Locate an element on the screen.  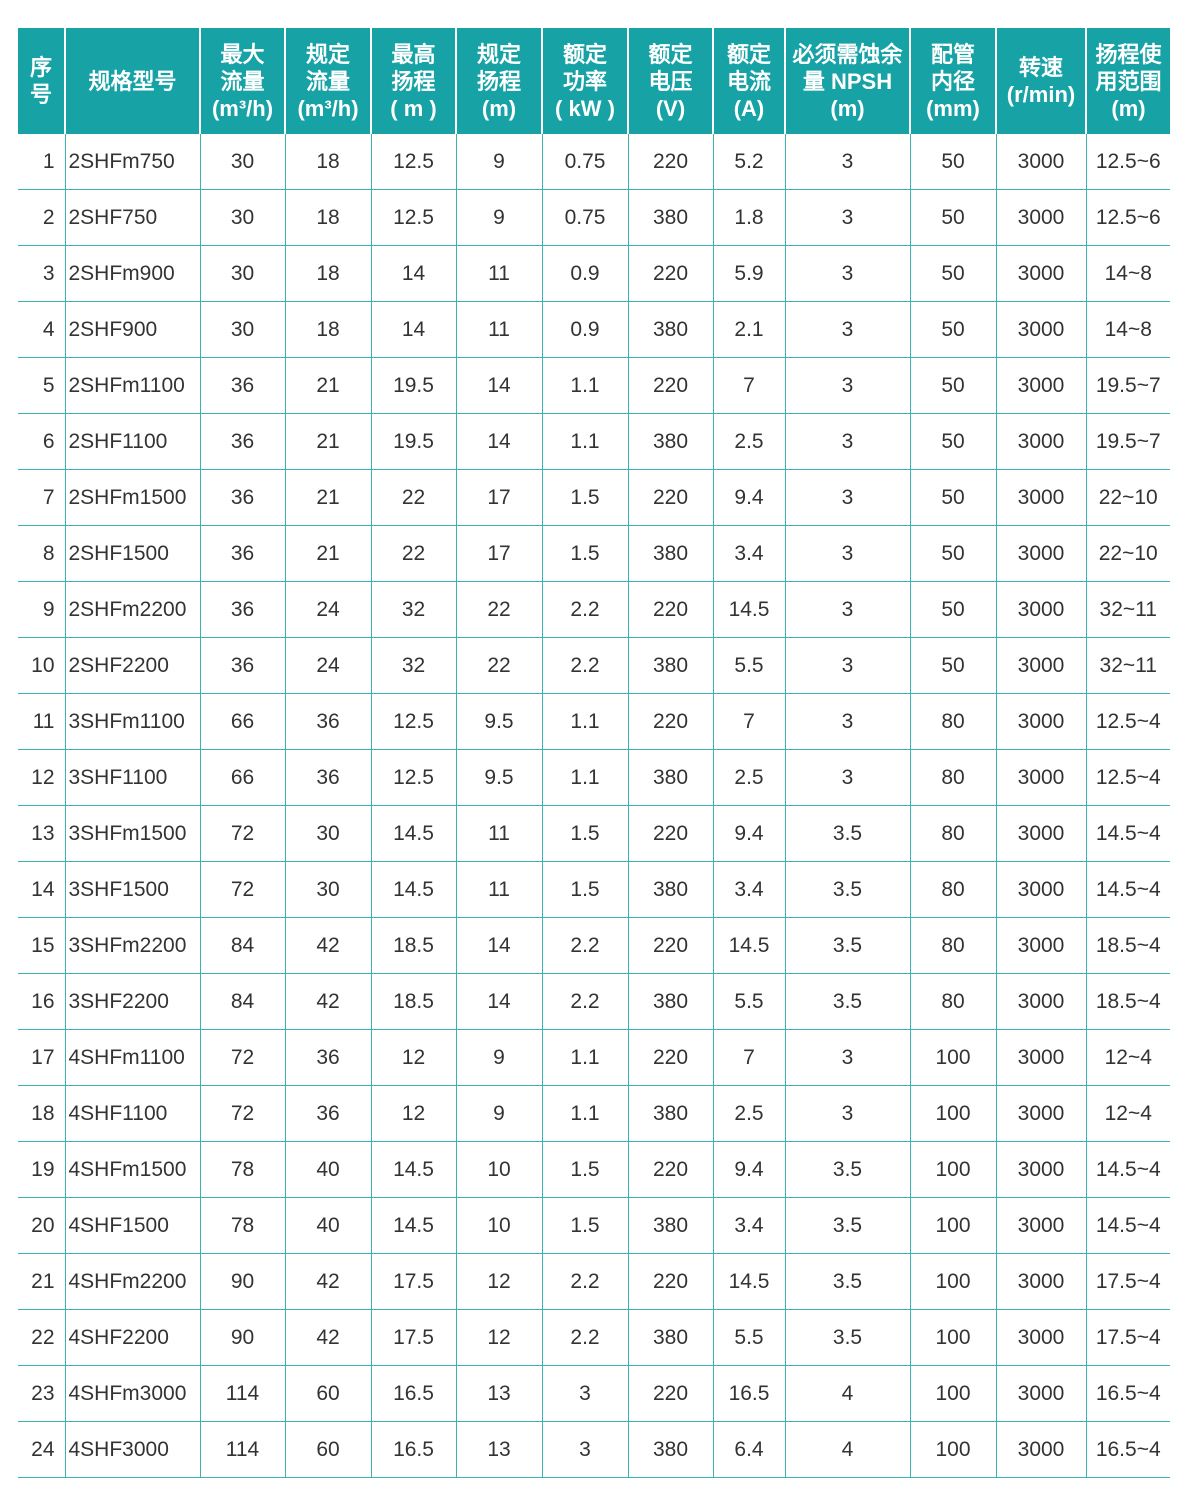
value-cell: 19.5~7 is located at coordinates (1127, 441).